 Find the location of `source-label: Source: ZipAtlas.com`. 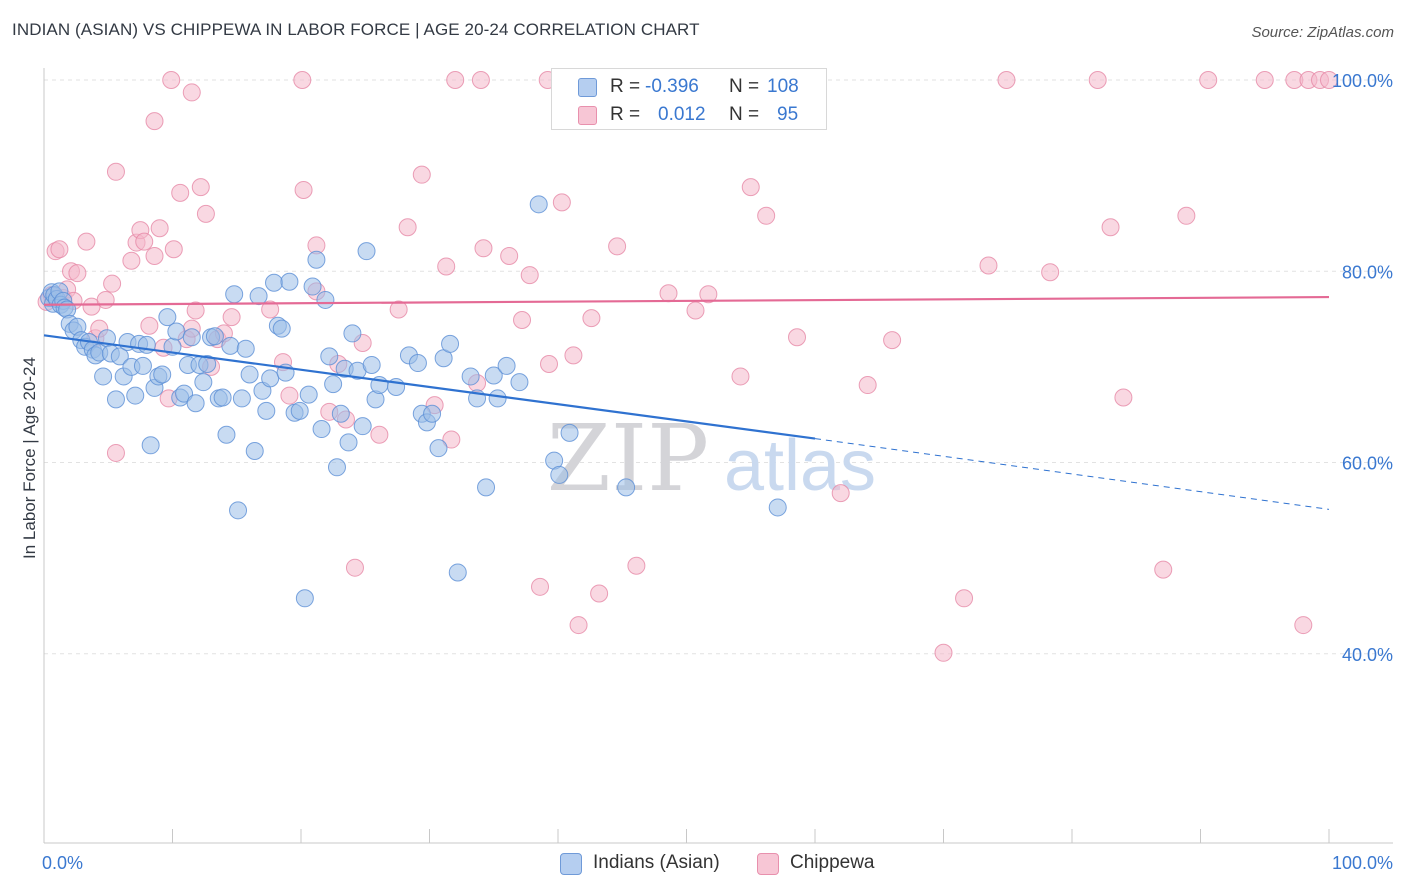

source-label: Source: ZipAtlas.com is located at coordinates (1322, 32).